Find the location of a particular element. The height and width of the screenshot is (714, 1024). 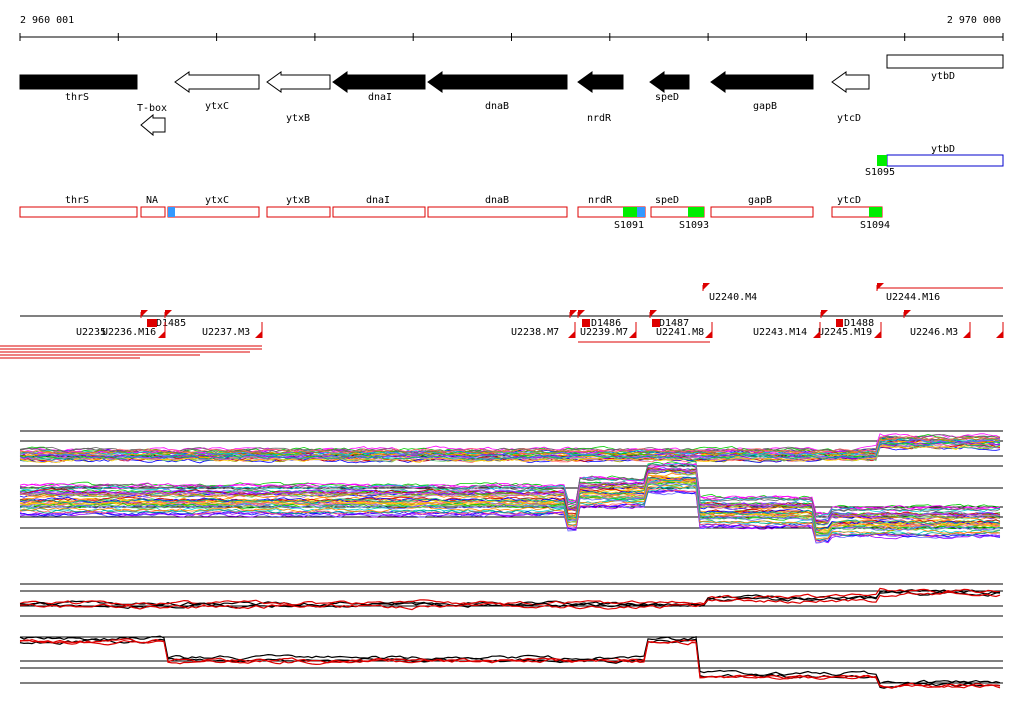

unit-label: U2238.M7 is located at coordinates (535, 332).